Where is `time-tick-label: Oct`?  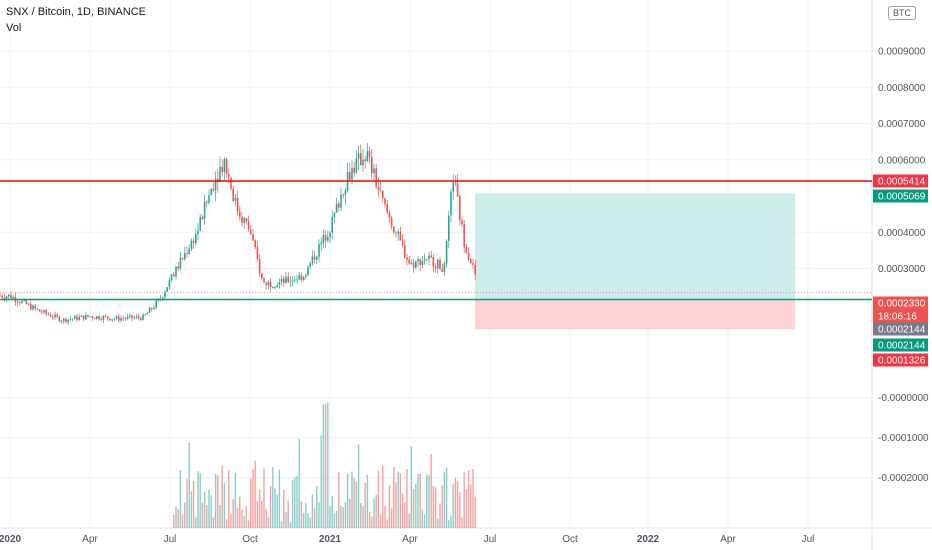 time-tick-label: Oct is located at coordinates (250, 539).